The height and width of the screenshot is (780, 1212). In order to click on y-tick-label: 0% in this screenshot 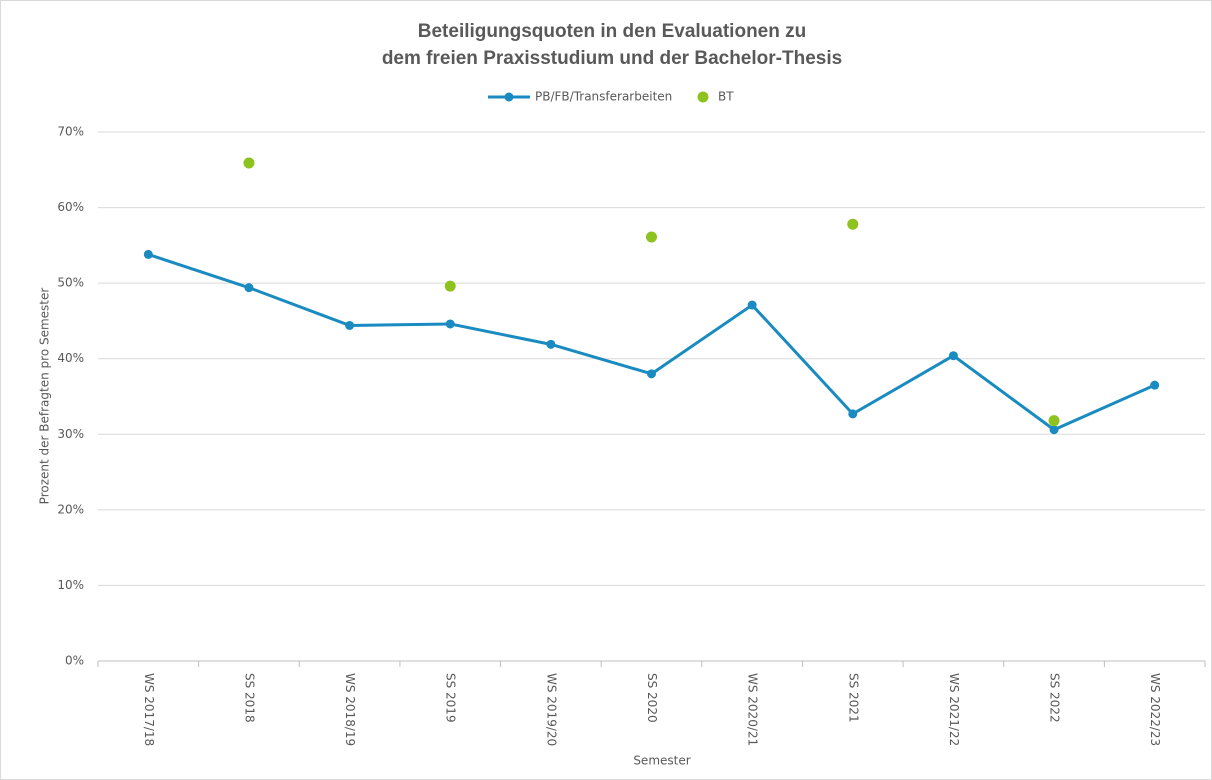, I will do `click(74, 661)`.